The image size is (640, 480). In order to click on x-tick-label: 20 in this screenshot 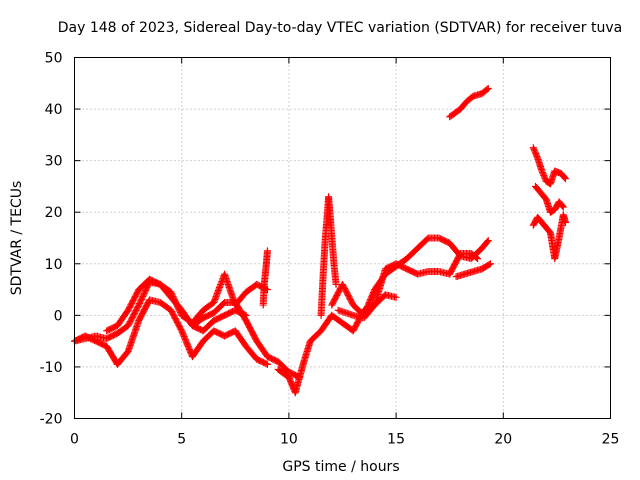, I will do `click(503, 440)`.